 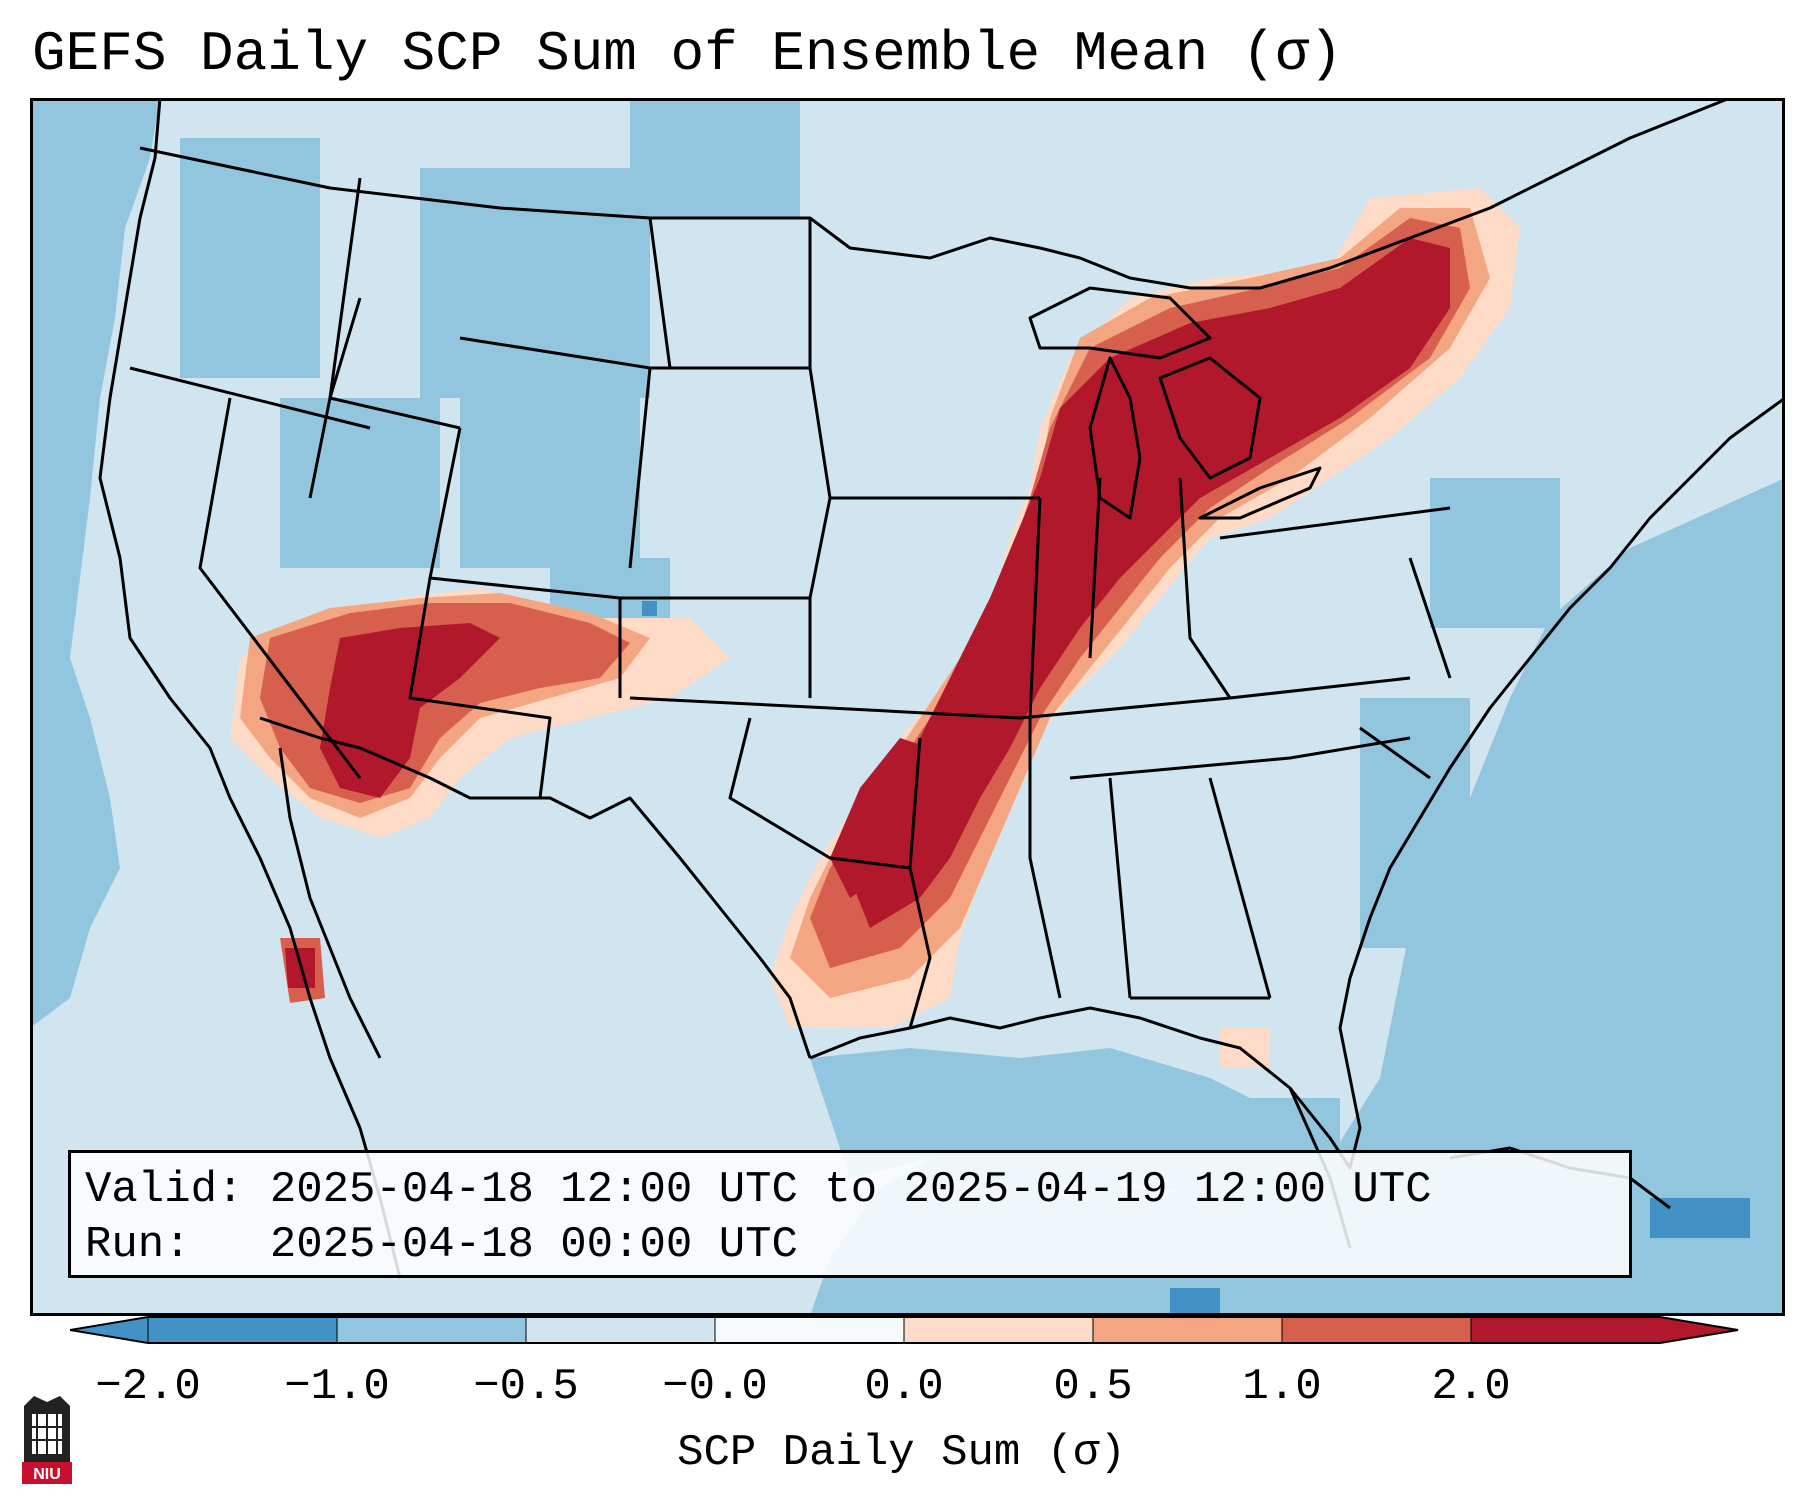 What do you see at coordinates (337, 1387) in the screenshot?
I see `colorbar-tick-label: −1.0` at bounding box center [337, 1387].